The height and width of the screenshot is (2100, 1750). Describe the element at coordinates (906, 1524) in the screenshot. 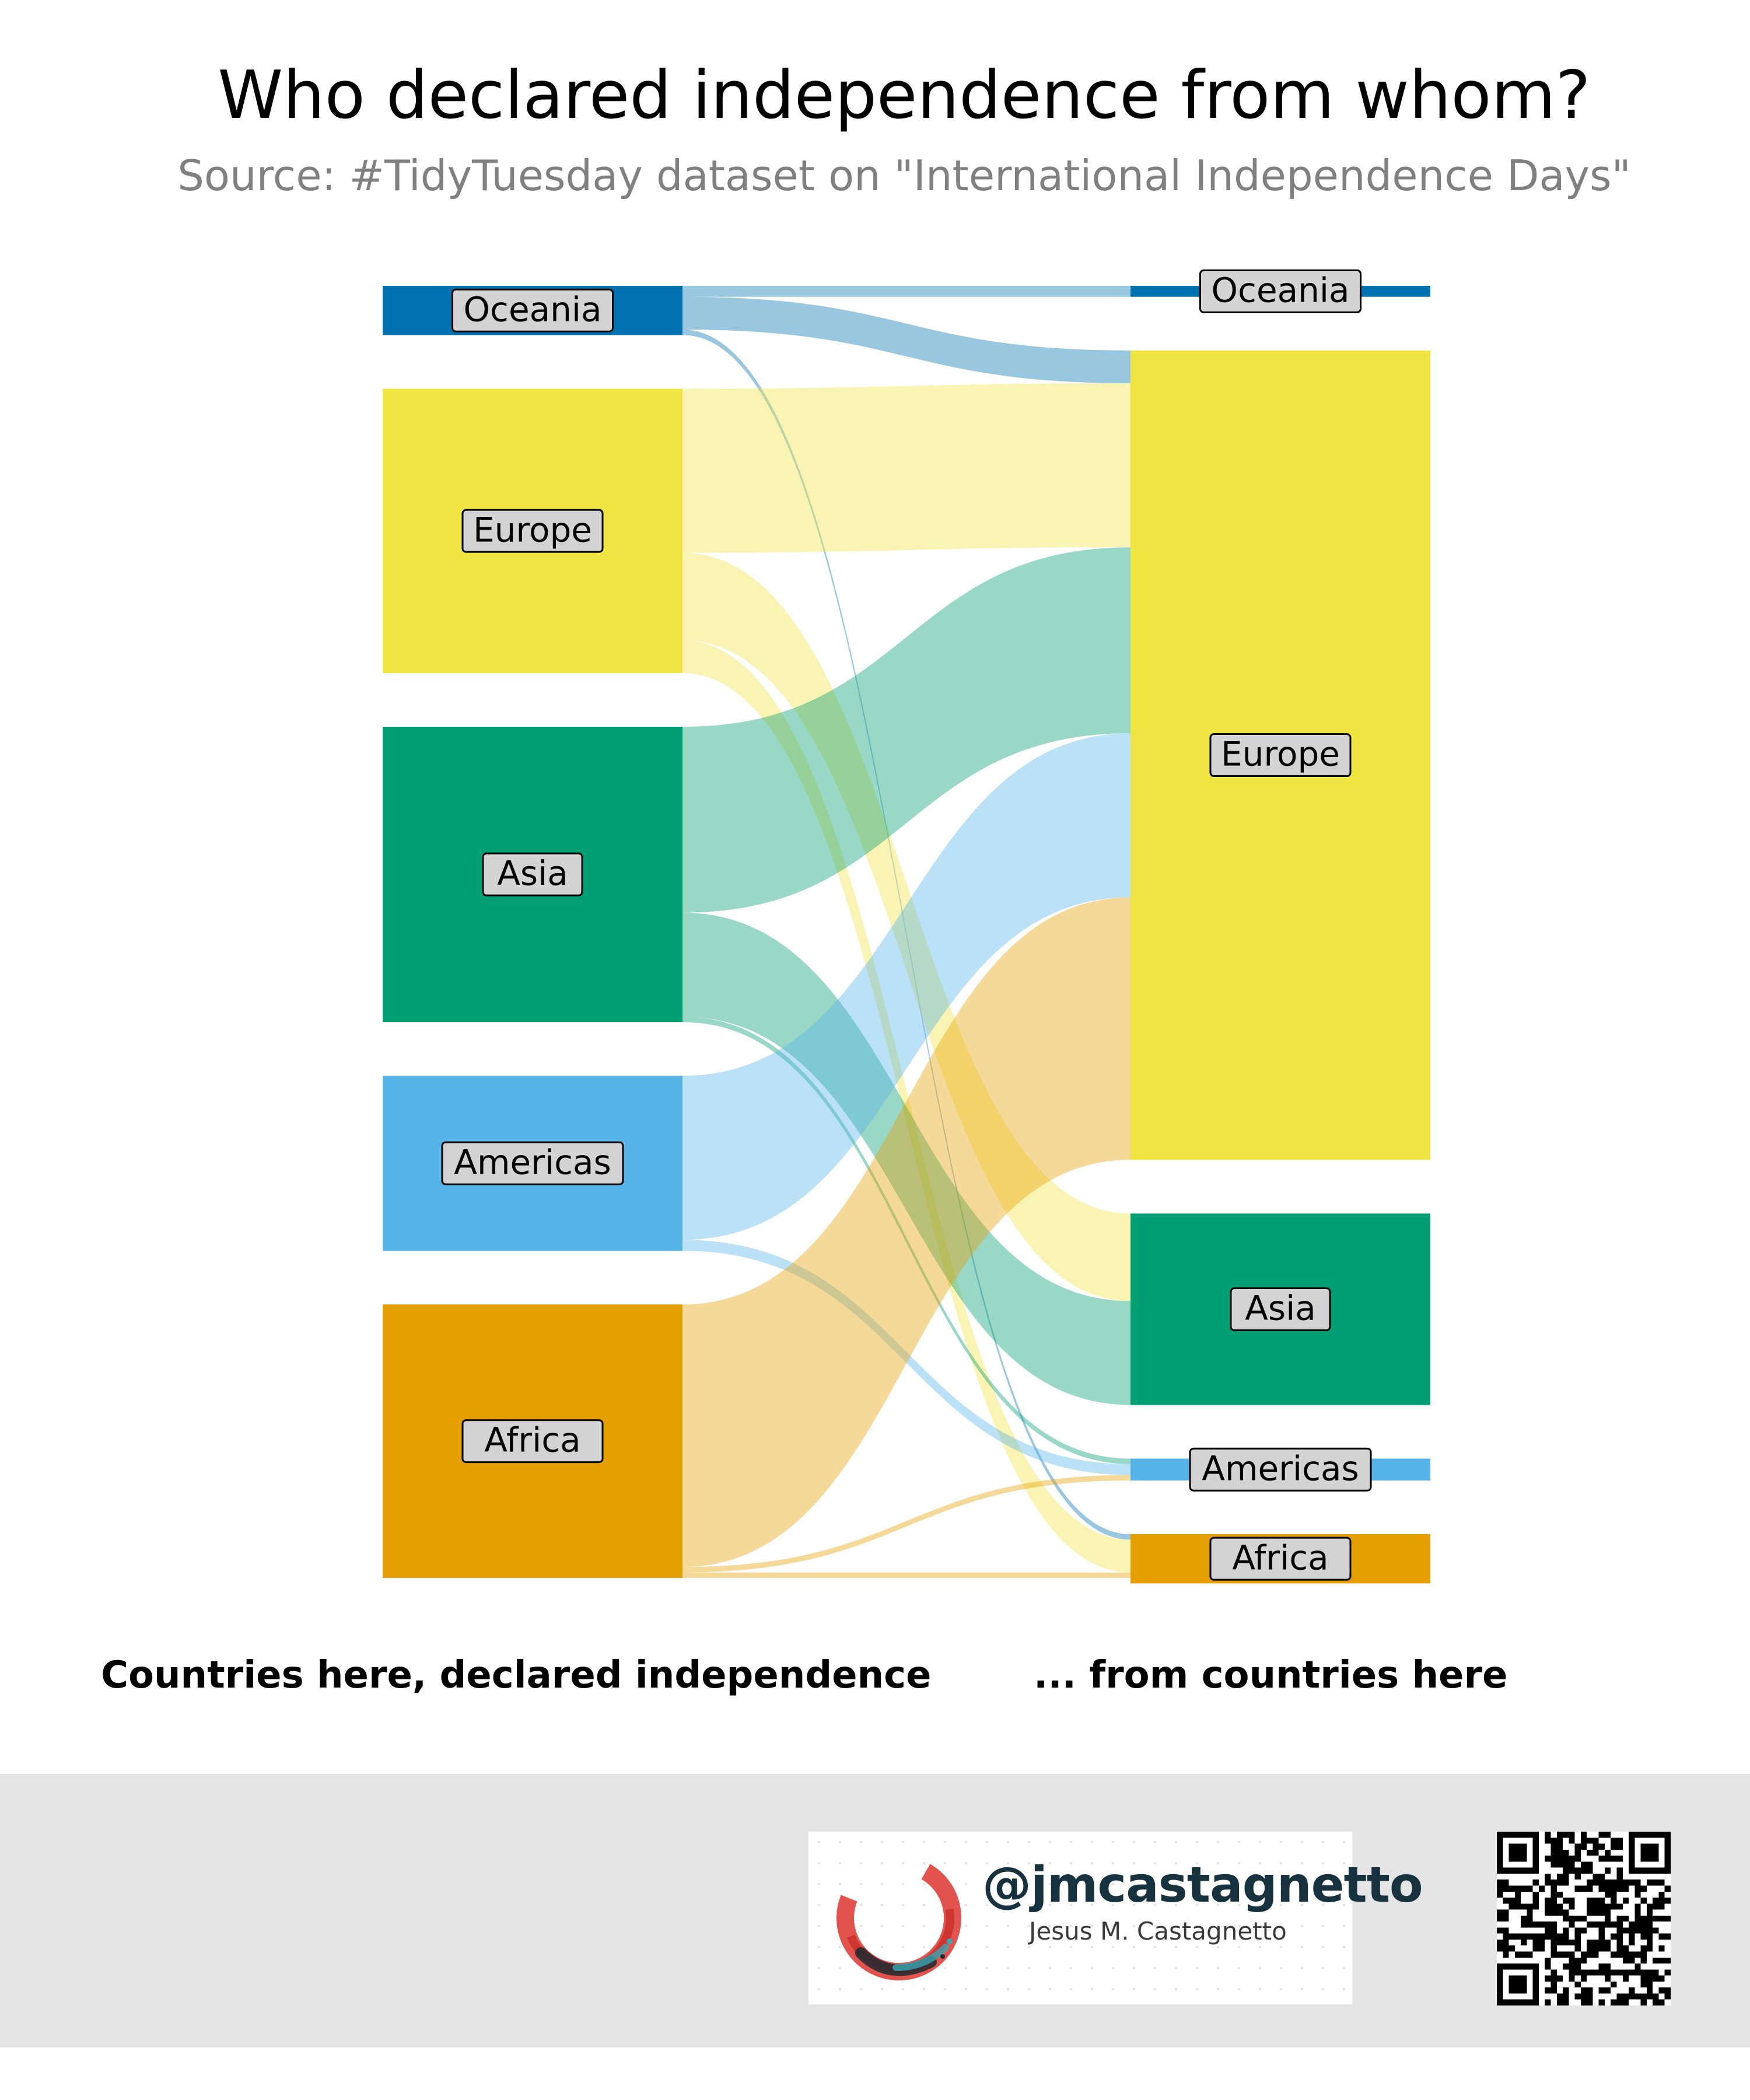

I see `flow-africa-to-americas` at that location.